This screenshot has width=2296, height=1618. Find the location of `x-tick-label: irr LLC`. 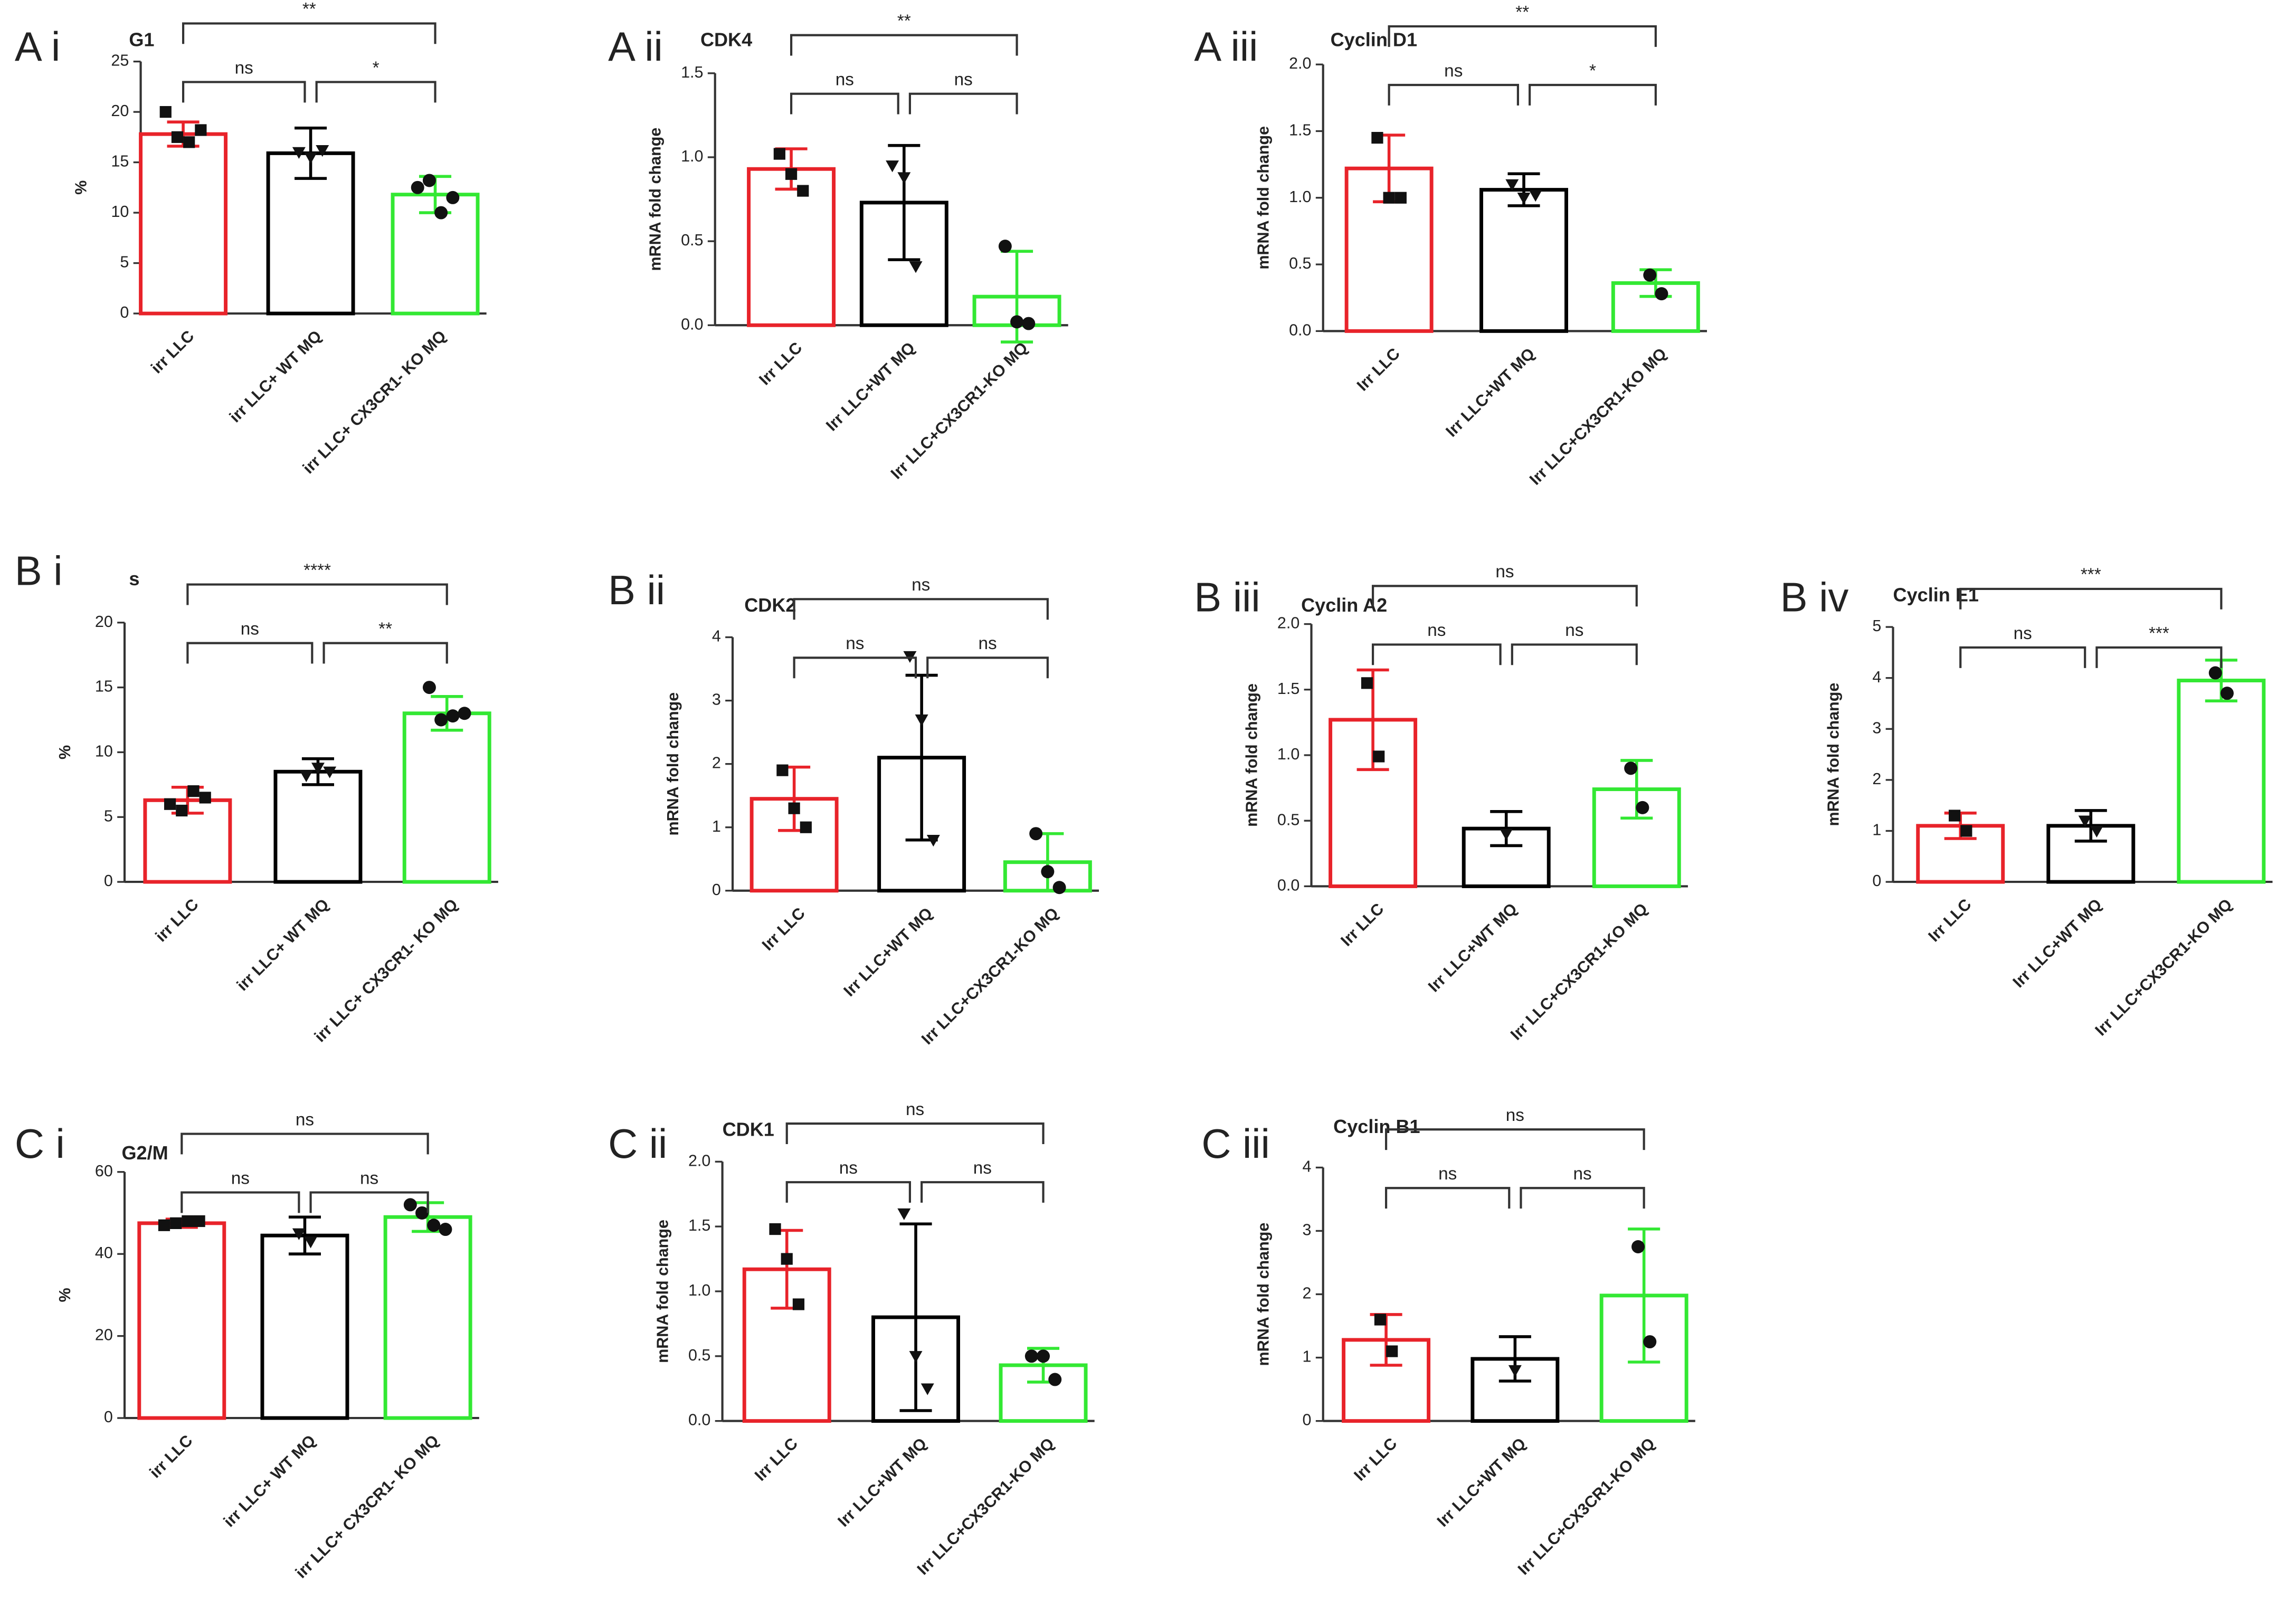

x-tick-label: irr LLC is located at coordinates (173, 352).